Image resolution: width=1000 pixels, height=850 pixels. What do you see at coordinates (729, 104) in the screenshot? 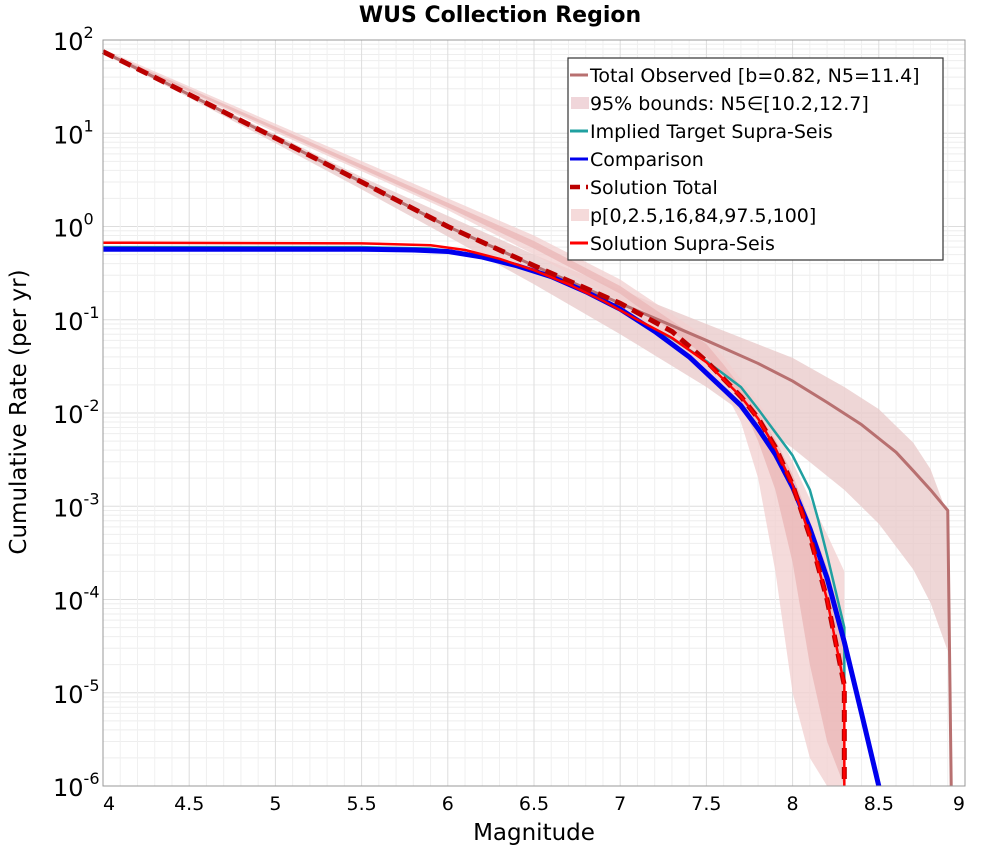
I see `legend-label: 95% bounds: N5∈[10.2,12.7]` at bounding box center [729, 104].